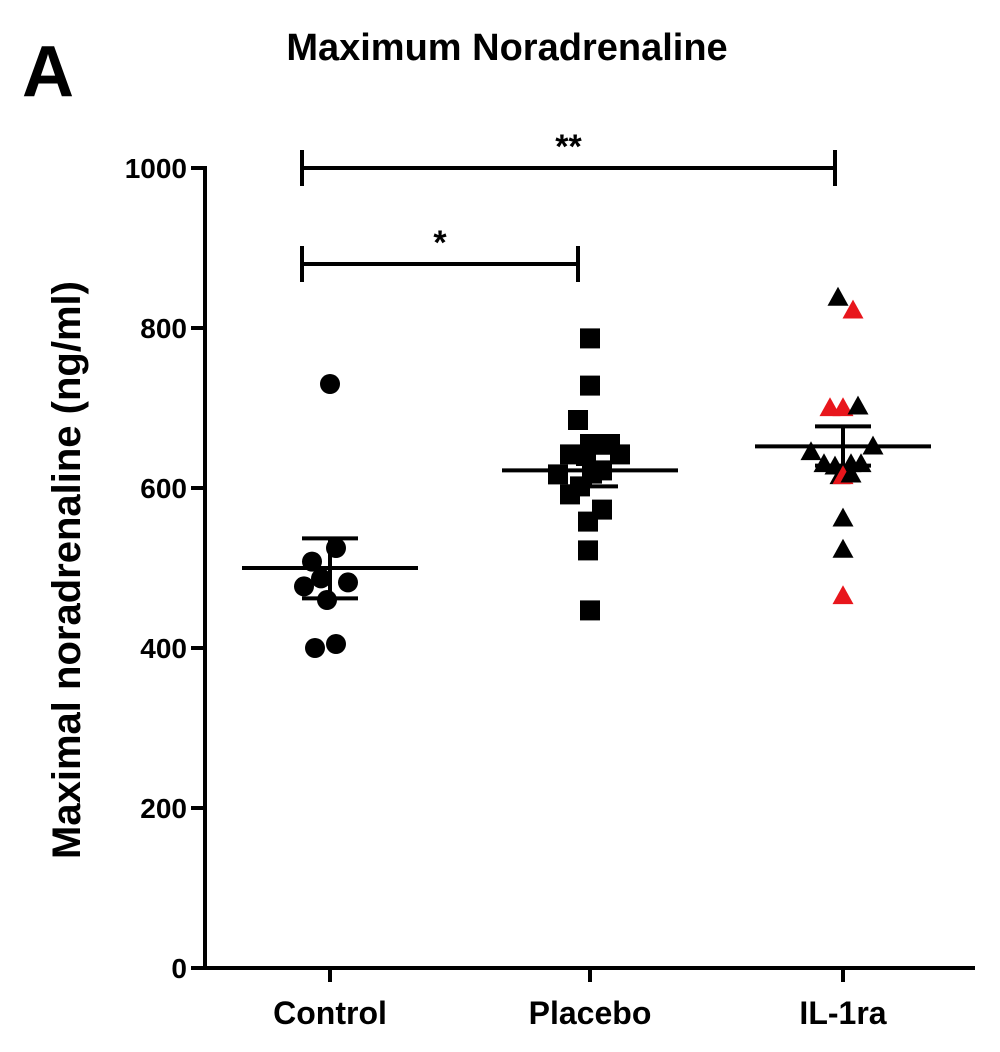  What do you see at coordinates (48, 72) in the screenshot?
I see `panel-letter: A` at bounding box center [48, 72].